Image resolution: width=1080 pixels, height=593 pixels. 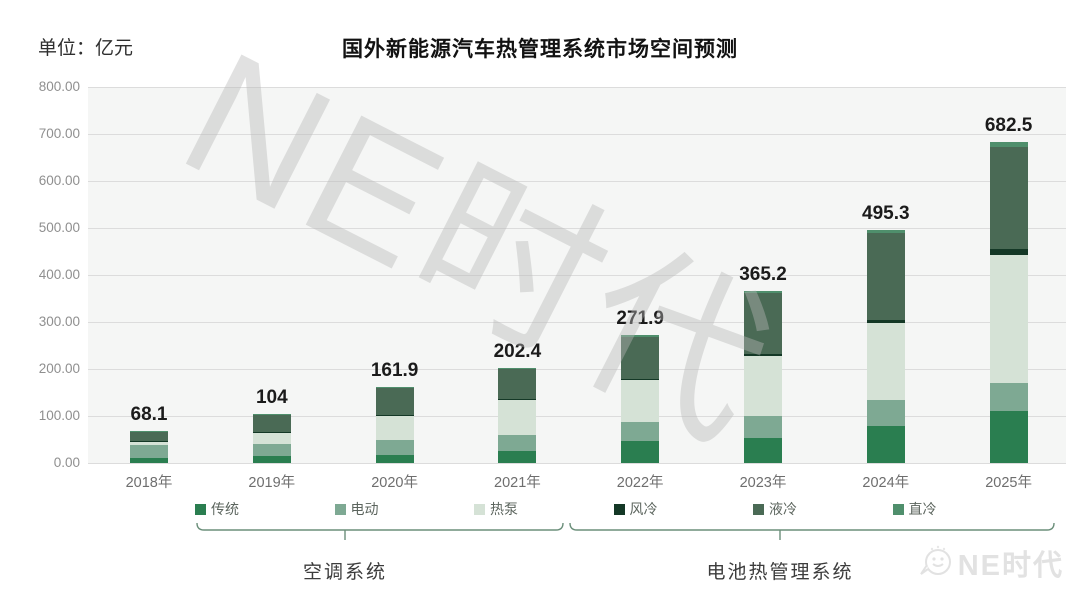 I want to click on legend-label: 电动, so click(x=364, y=509).